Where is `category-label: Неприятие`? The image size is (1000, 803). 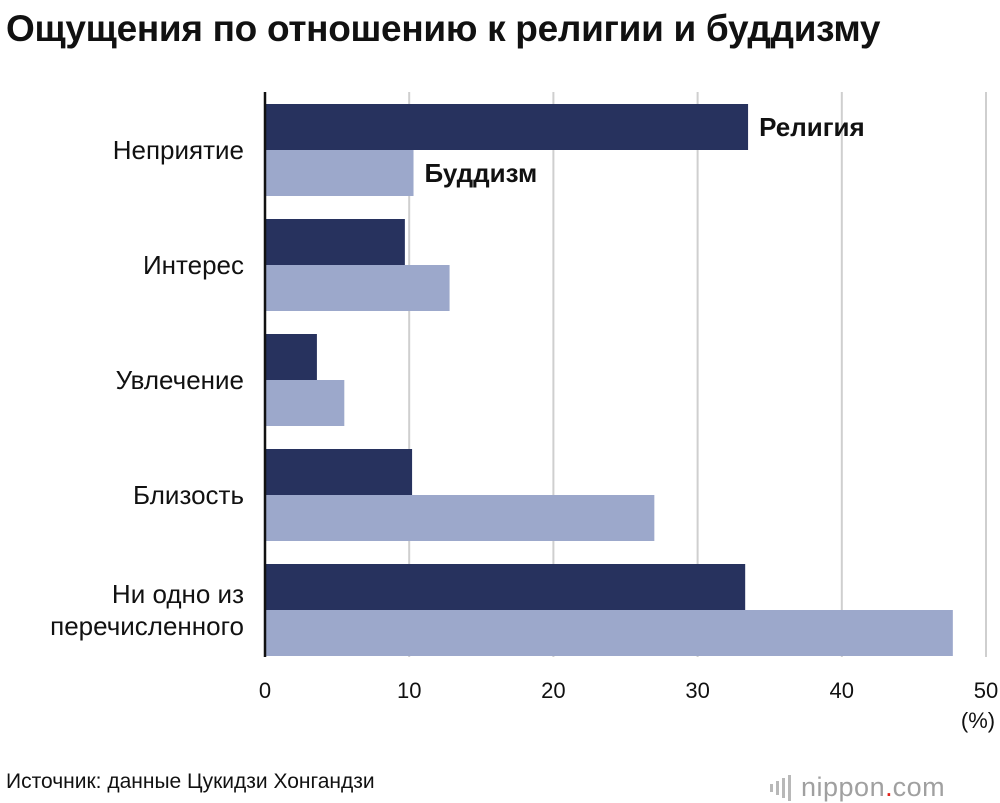 category-label: Неприятие is located at coordinates (178, 150).